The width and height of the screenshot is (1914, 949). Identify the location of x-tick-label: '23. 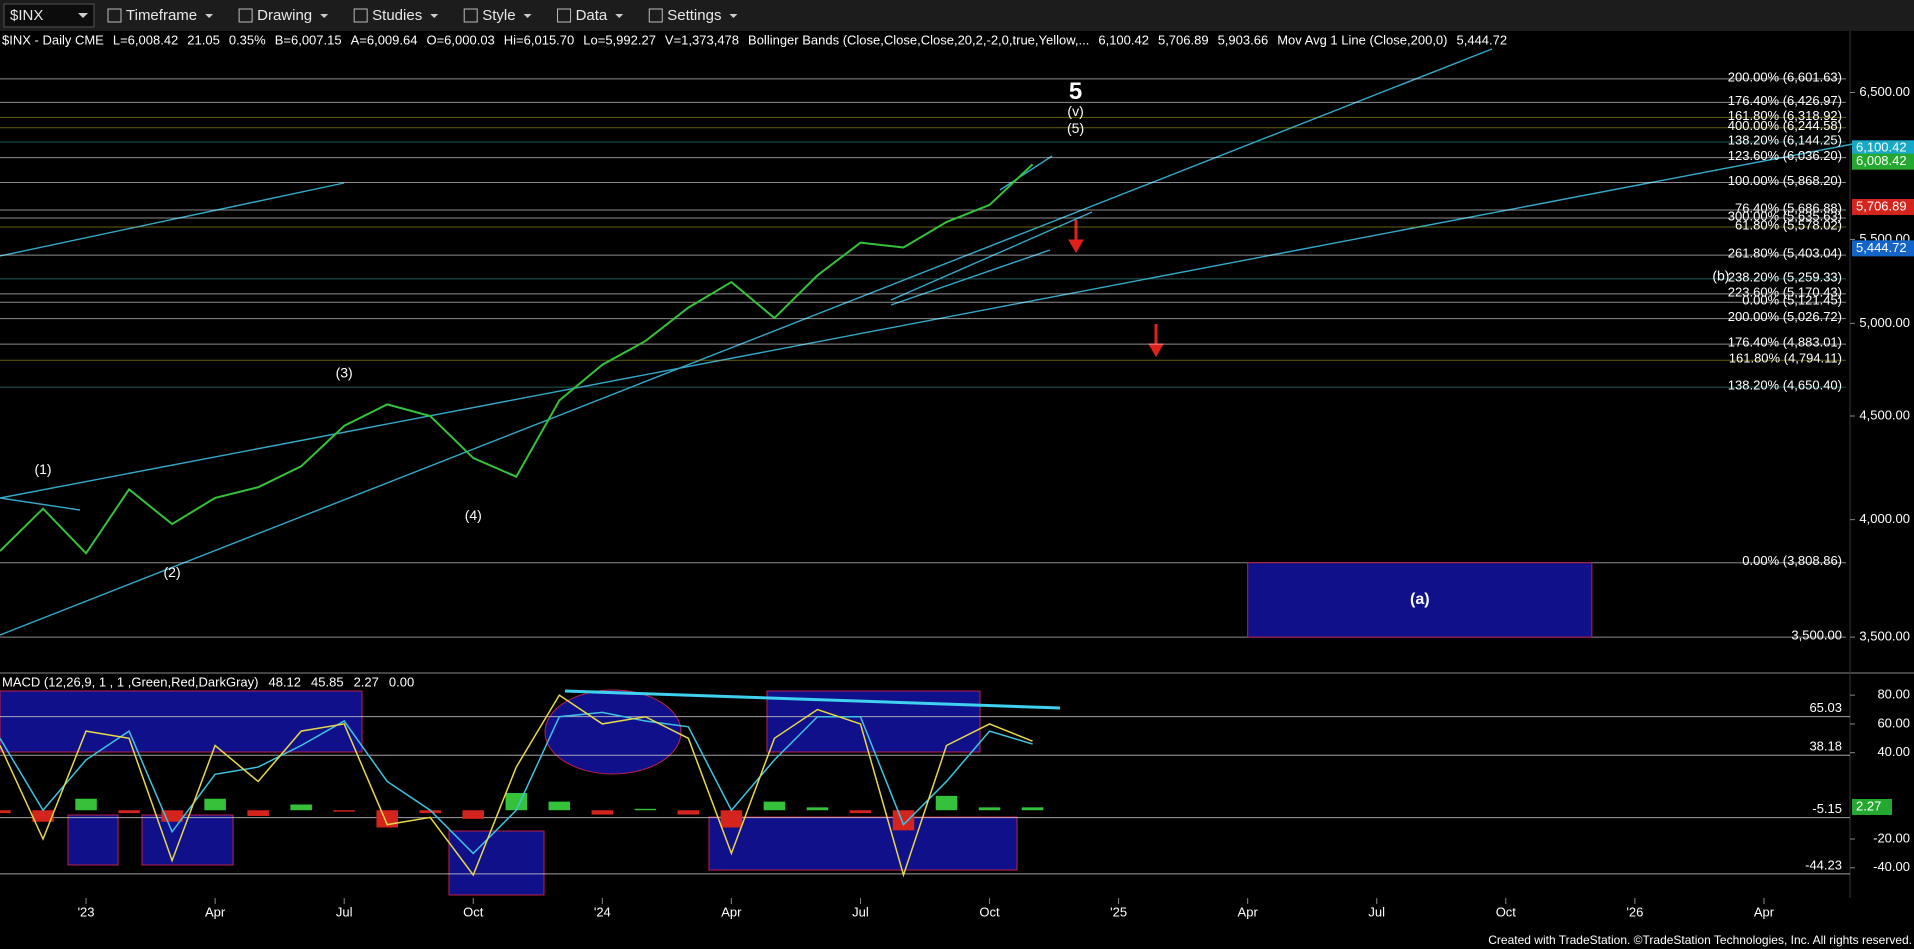
(86, 911).